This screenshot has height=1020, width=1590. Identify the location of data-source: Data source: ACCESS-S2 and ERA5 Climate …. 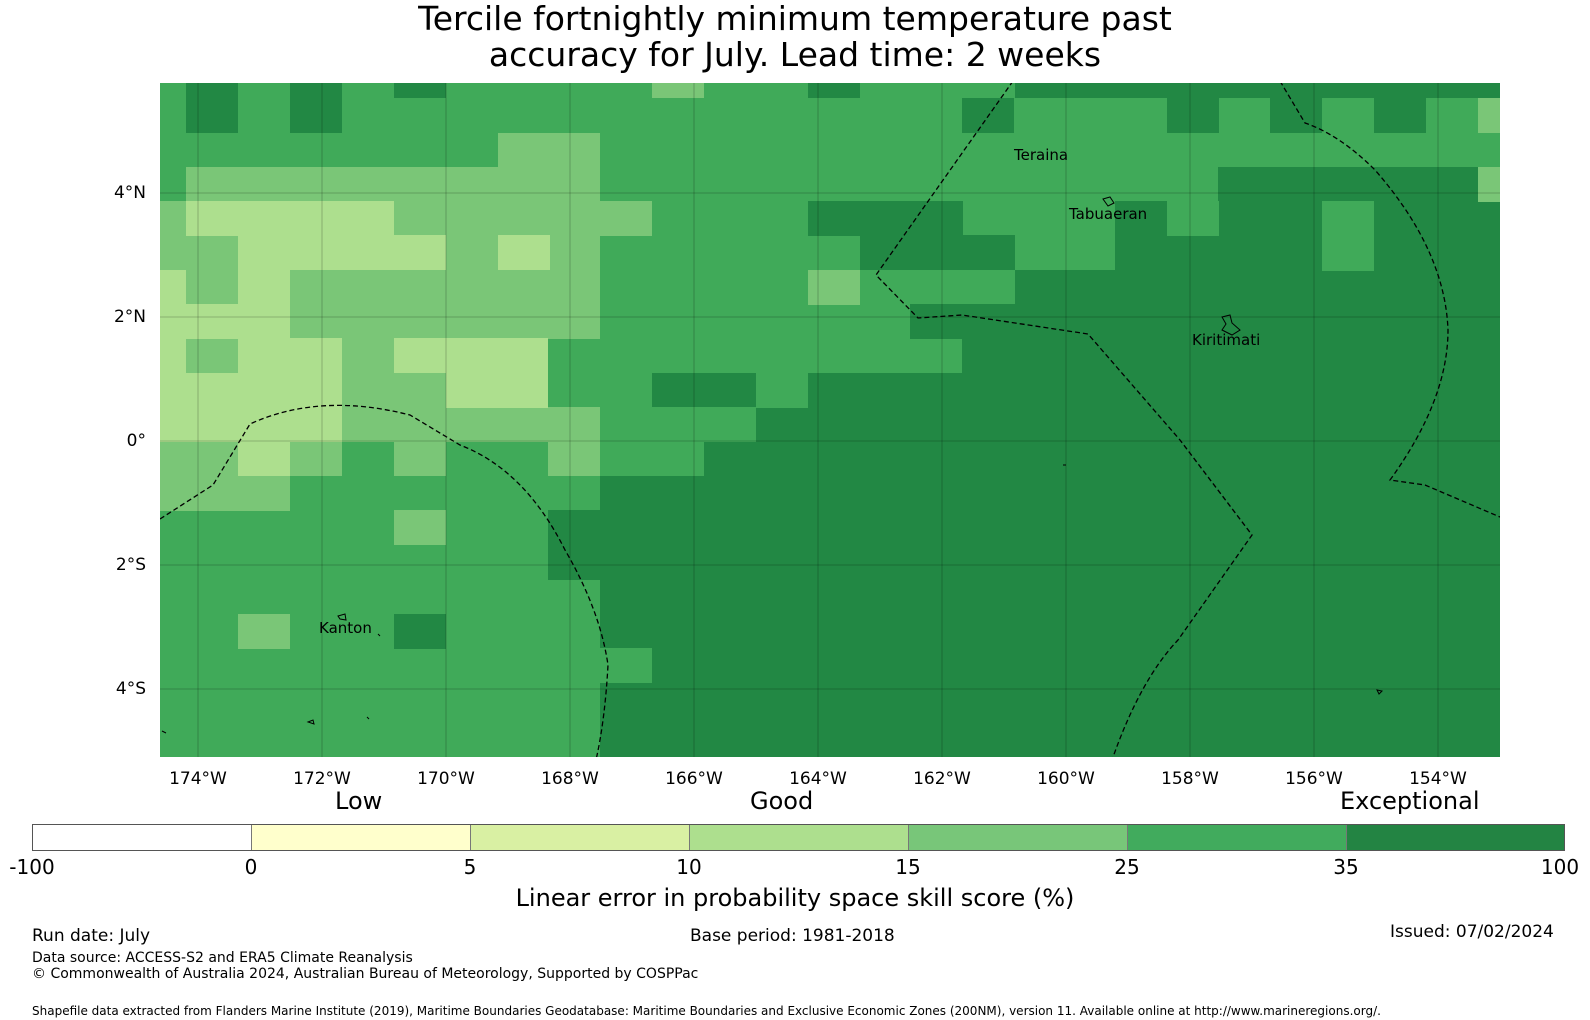
(222, 958).